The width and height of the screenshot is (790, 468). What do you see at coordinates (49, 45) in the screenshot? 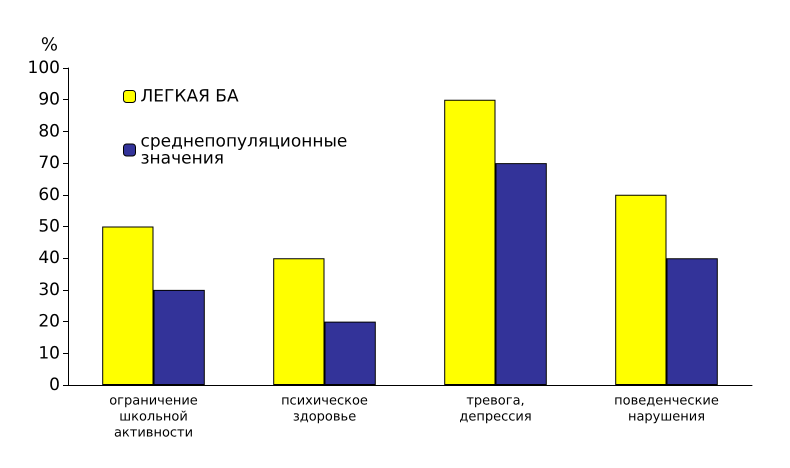
I see `y-axis-title: %` at bounding box center [49, 45].